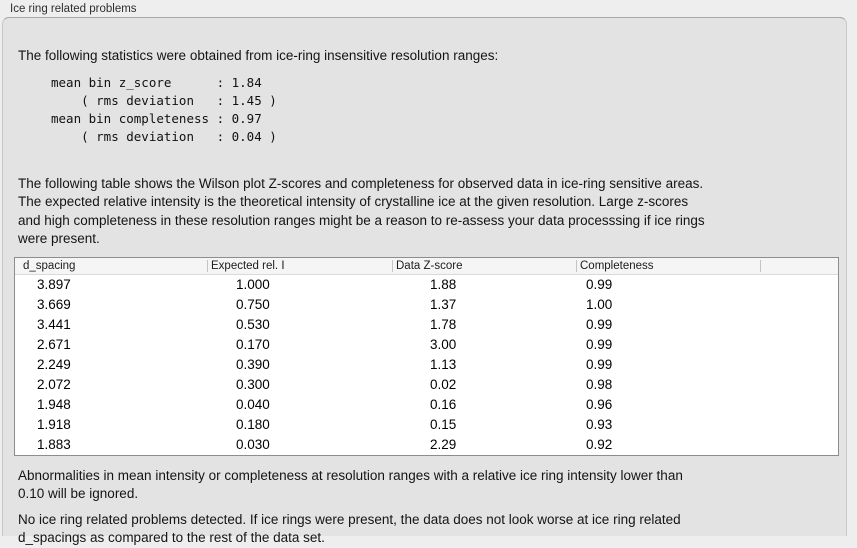 This screenshot has width=857, height=548. Describe the element at coordinates (426, 385) in the screenshot. I see `table-row: 2.072 0.300 0.02 0.98` at that location.